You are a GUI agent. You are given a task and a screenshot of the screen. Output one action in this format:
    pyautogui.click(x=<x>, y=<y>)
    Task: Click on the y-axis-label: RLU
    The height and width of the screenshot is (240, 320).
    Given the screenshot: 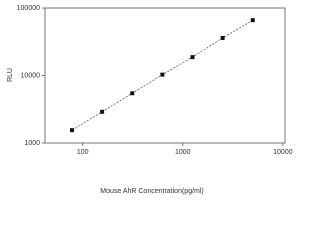 What is the action you would take?
    pyautogui.click(x=10, y=75)
    